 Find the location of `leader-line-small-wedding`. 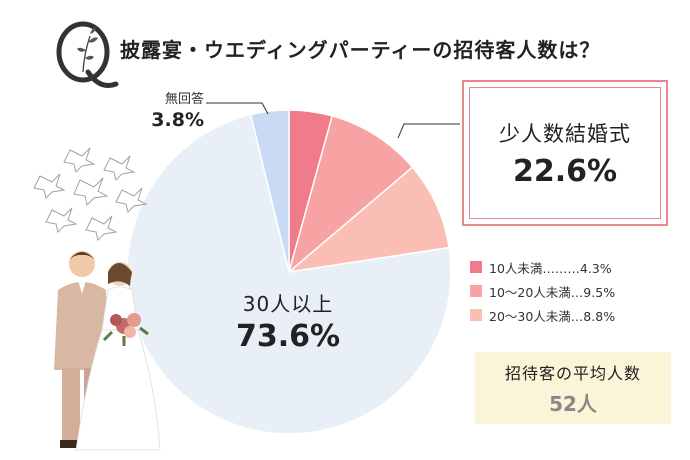

leader-line-small-wedding is located at coordinates (428, 131).